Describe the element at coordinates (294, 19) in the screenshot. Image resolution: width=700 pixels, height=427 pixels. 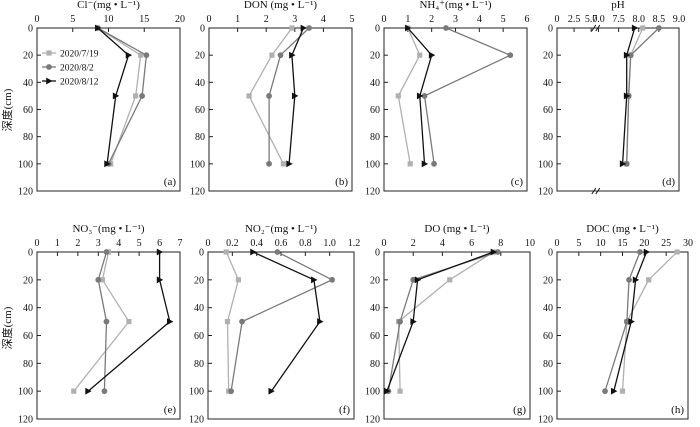
I see `x-tick-label: 3` at that location.